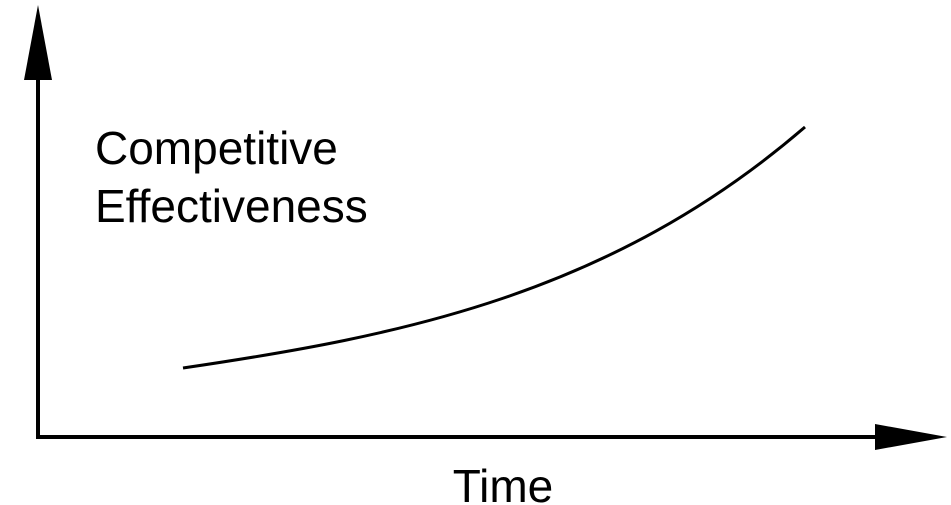 The height and width of the screenshot is (505, 951). Describe the element at coordinates (231, 206) in the screenshot. I see `y-axis-label-line: Effectiveness` at that location.